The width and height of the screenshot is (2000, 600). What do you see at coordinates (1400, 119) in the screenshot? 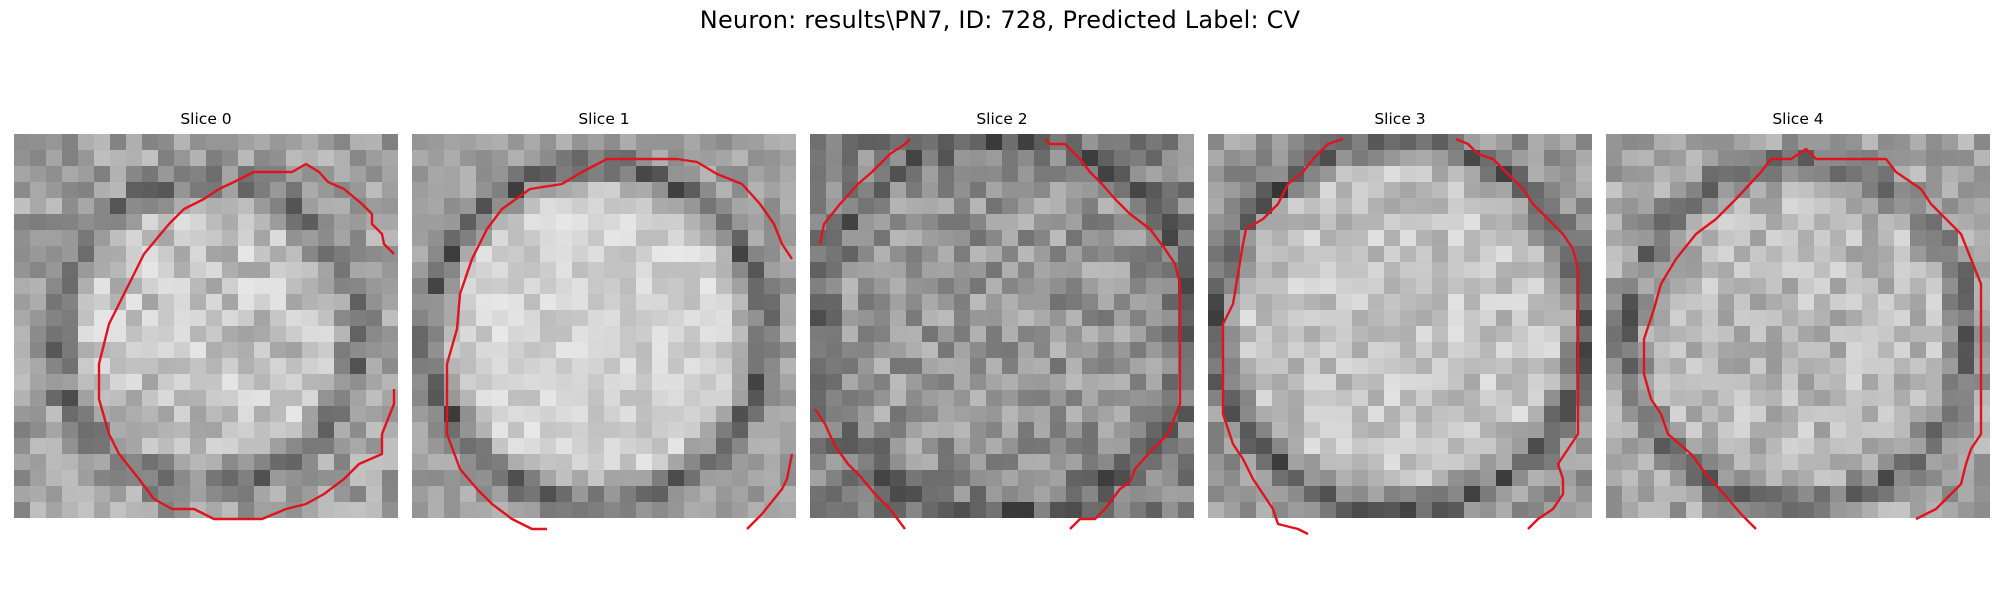
I see `slice-title: Slice 3` at bounding box center [1400, 119].